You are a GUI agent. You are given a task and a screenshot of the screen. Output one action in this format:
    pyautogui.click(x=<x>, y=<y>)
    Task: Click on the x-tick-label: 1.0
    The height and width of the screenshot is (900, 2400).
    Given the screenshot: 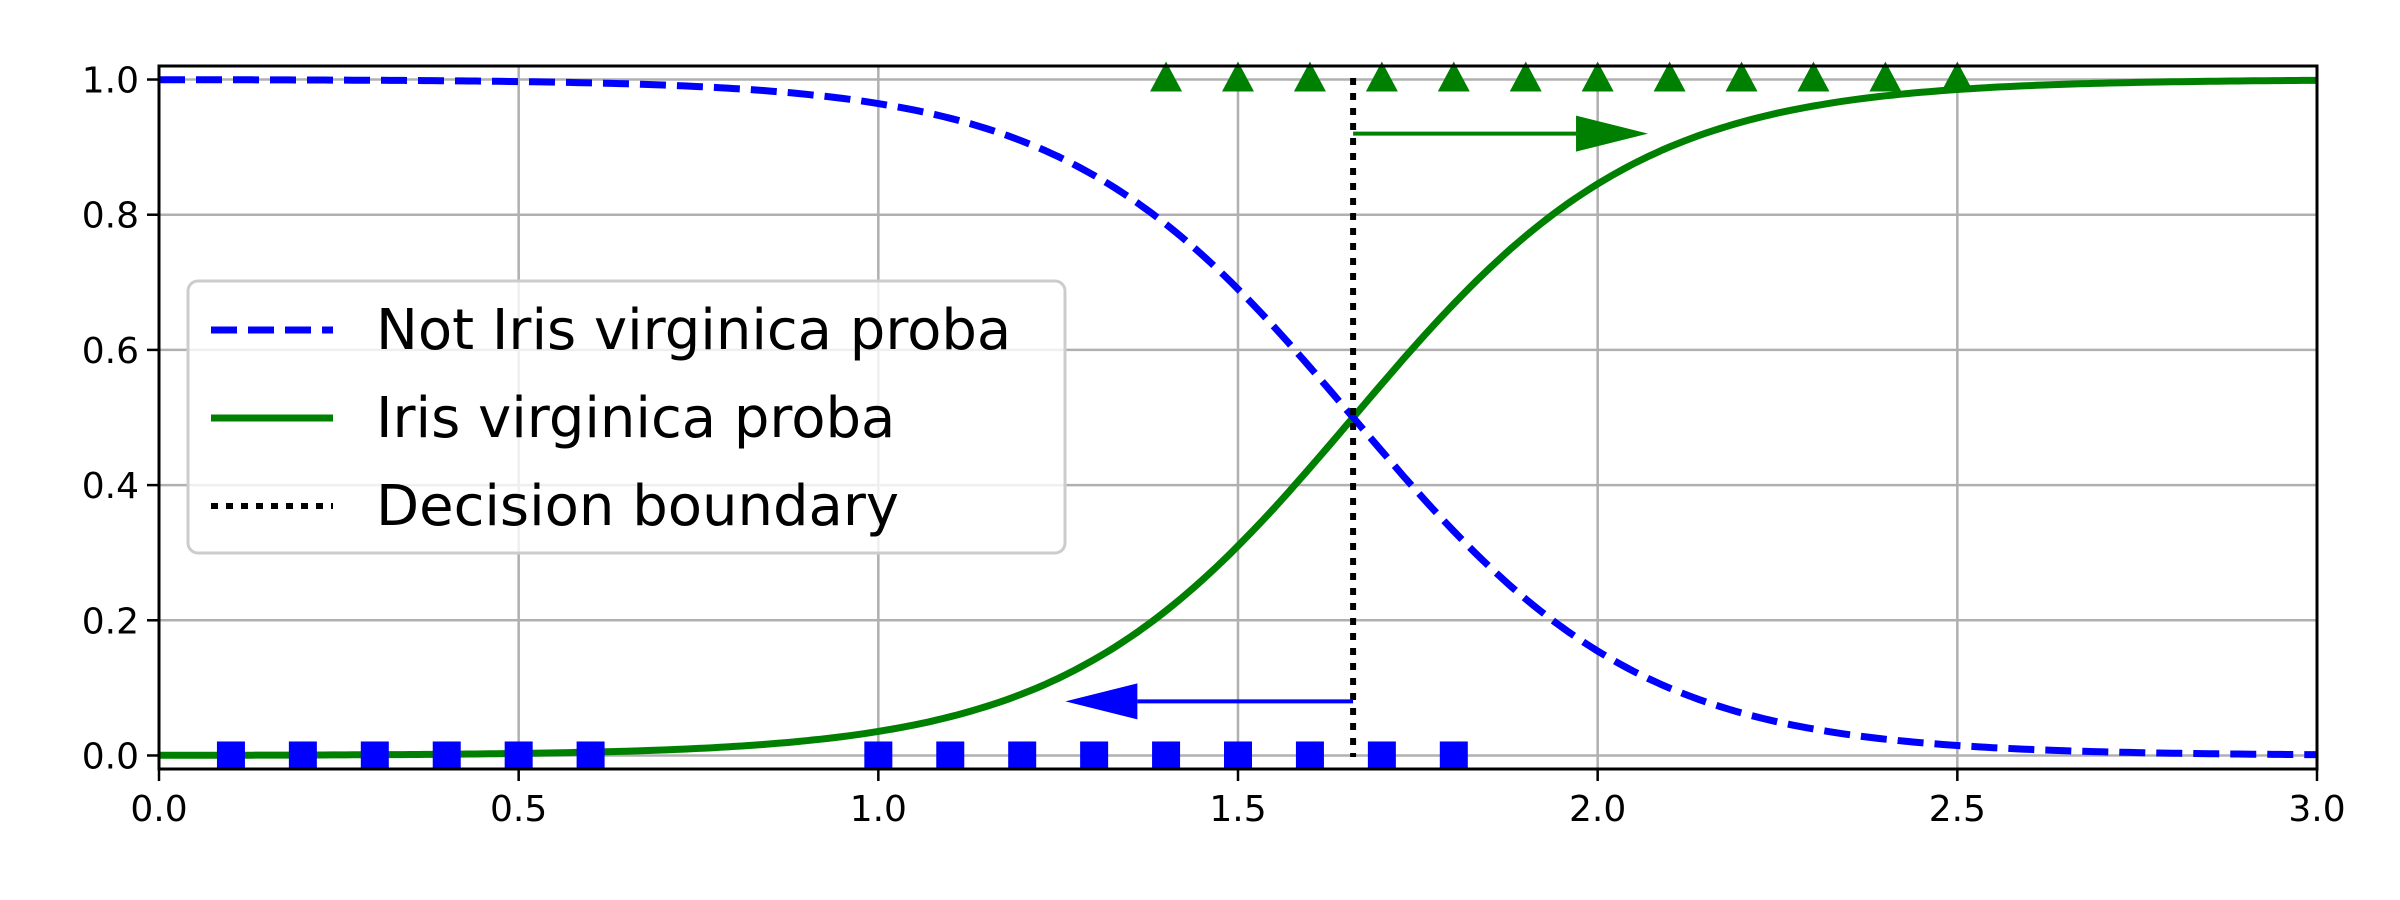 What is the action you would take?
    pyautogui.click(x=878, y=809)
    